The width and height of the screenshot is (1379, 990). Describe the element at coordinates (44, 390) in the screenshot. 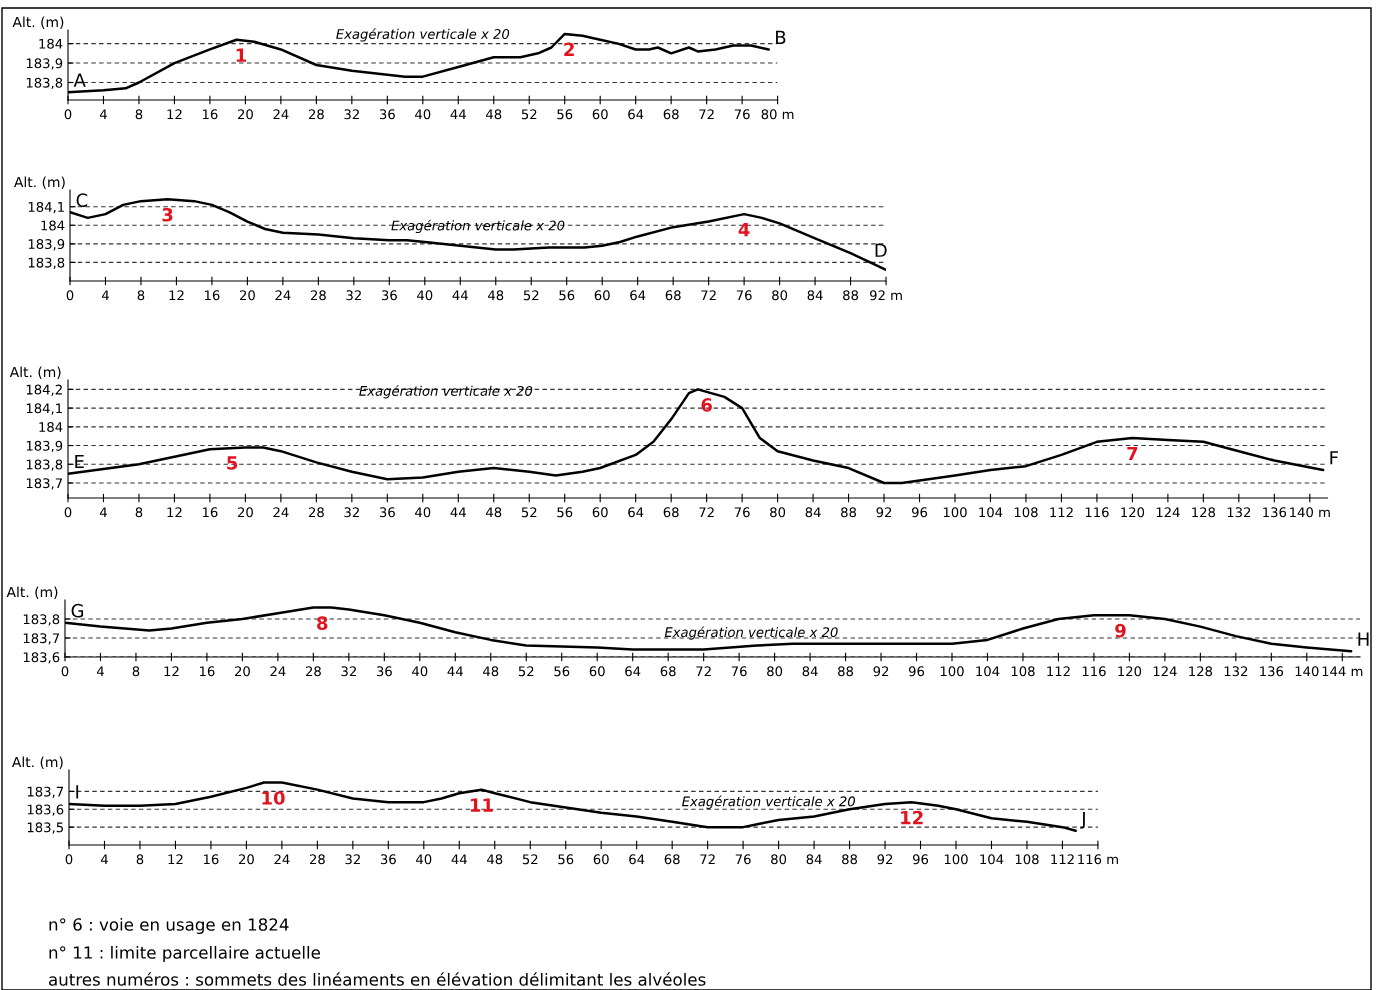

I see `y-tick-label: 184,2` at that location.